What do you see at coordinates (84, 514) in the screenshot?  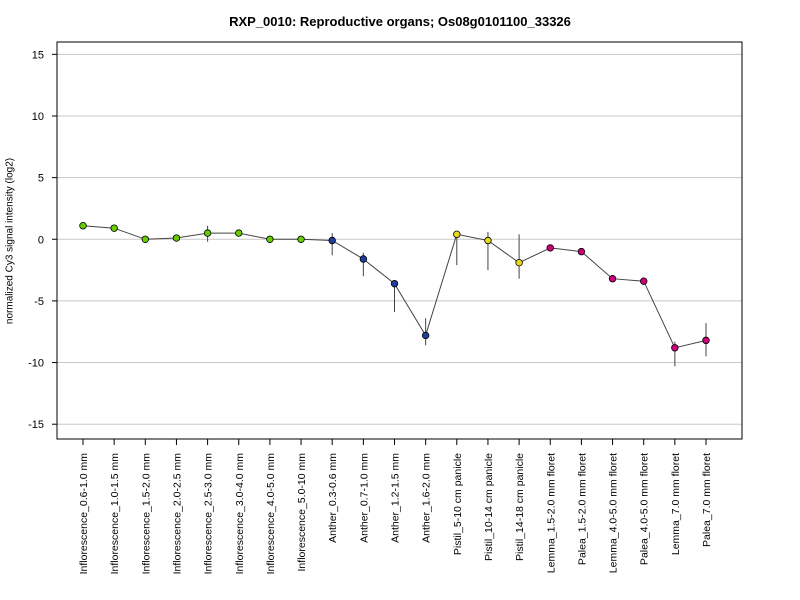 I see `x-tick-label: Inflorescence_0.6-1.0 mm` at bounding box center [84, 514].